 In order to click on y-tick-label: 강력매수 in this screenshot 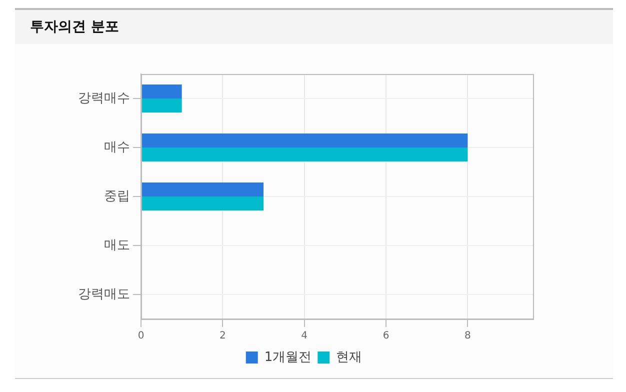, I will do `click(104, 98)`.